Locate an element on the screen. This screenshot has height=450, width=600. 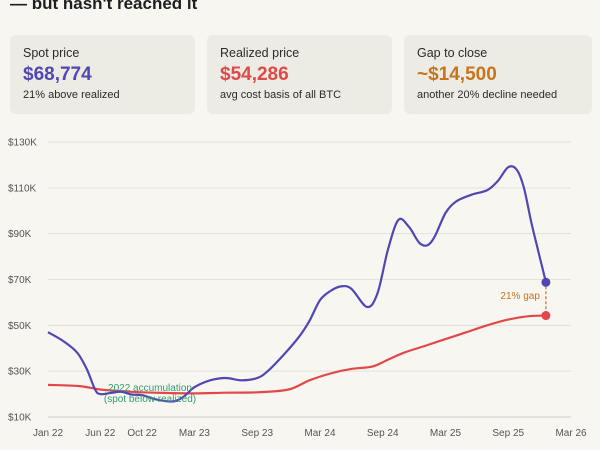
gap-label: Gap to close is located at coordinates (452, 53).